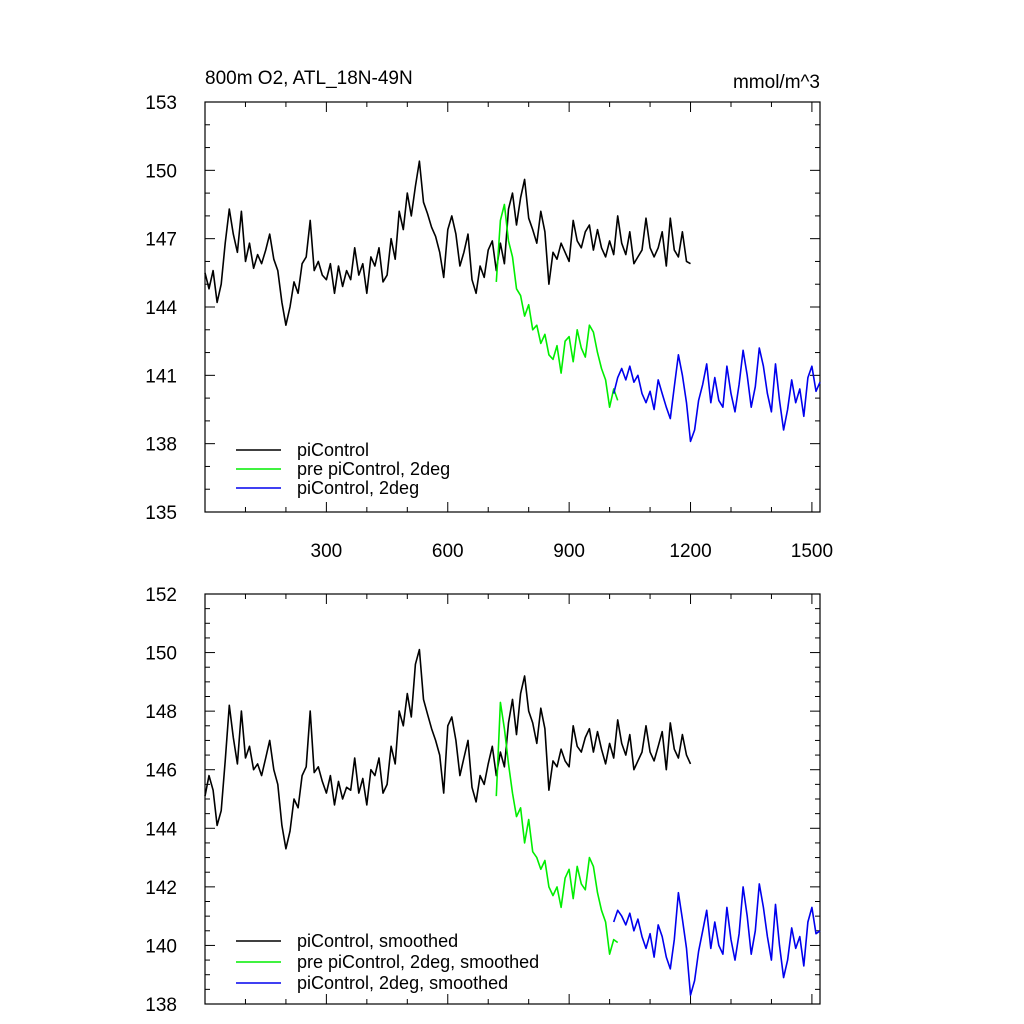  What do you see at coordinates (377, 941) in the screenshot?
I see `legend-label: piControl, smoothed` at bounding box center [377, 941].